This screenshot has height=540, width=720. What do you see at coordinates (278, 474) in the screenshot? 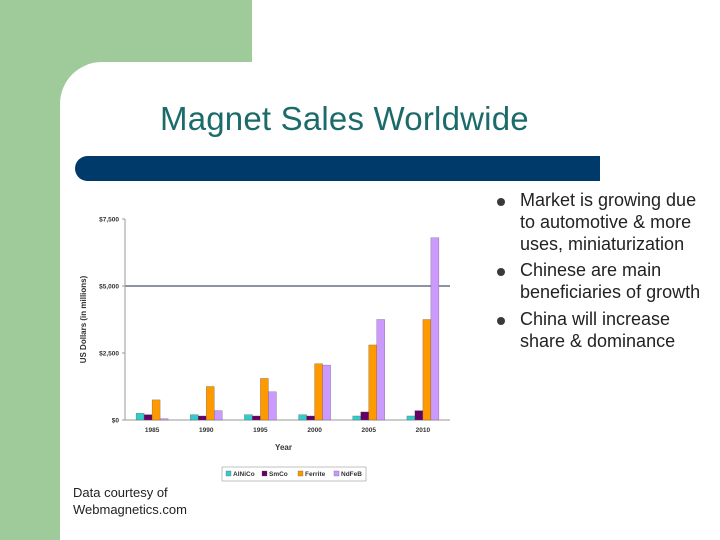
I see `legend-entry: SmCo` at bounding box center [278, 474].